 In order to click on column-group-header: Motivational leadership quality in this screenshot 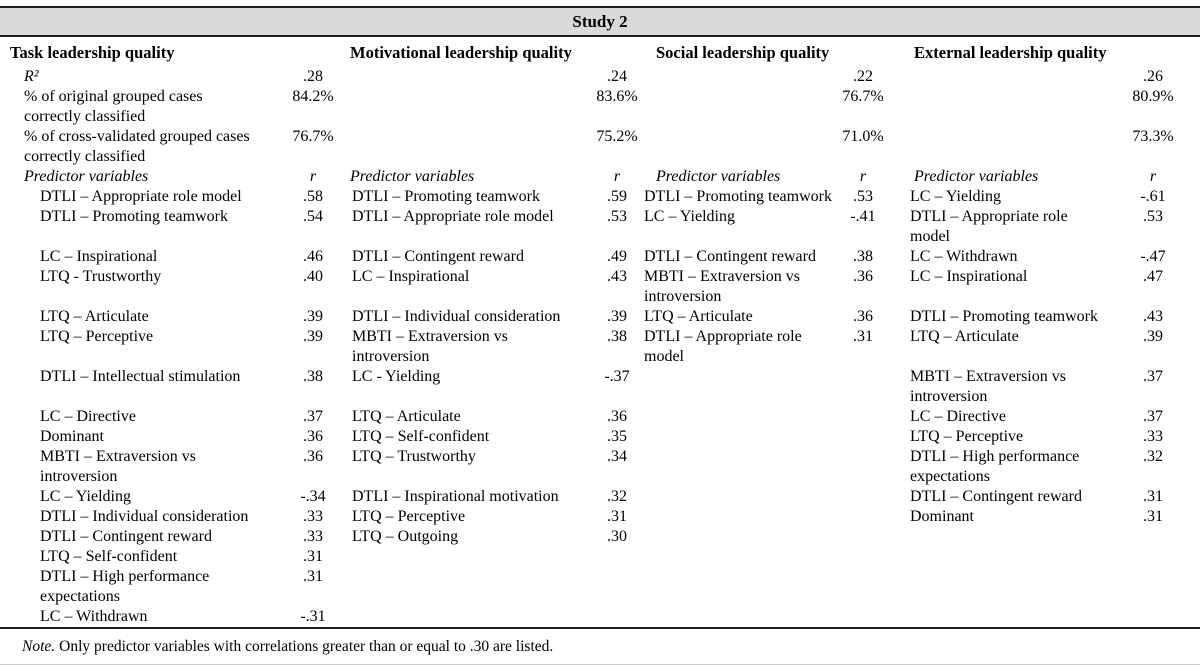, I will do `click(461, 52)`.